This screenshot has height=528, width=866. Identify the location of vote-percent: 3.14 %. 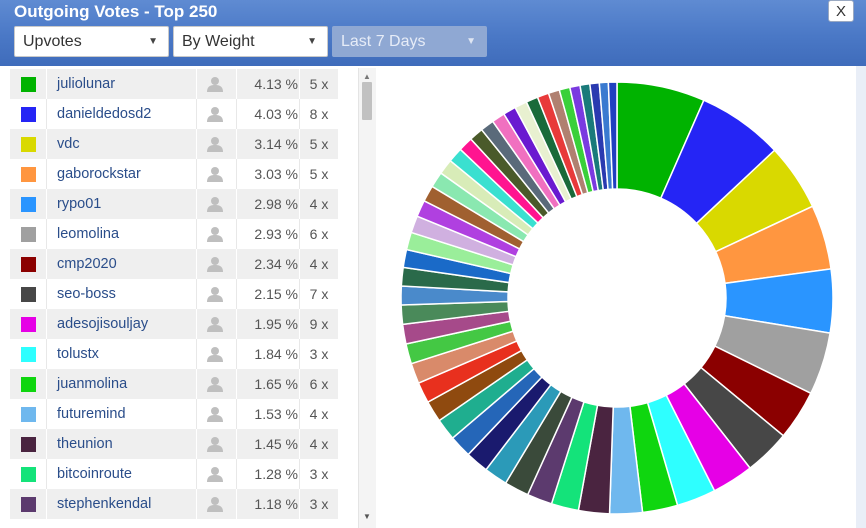
(276, 144).